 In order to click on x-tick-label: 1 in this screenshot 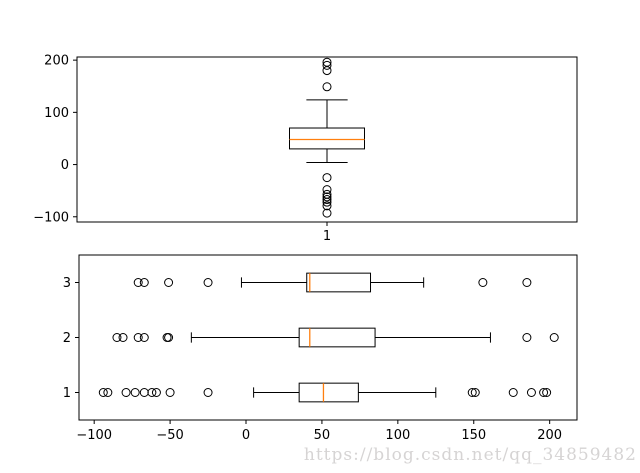, I will do `click(327, 236)`.